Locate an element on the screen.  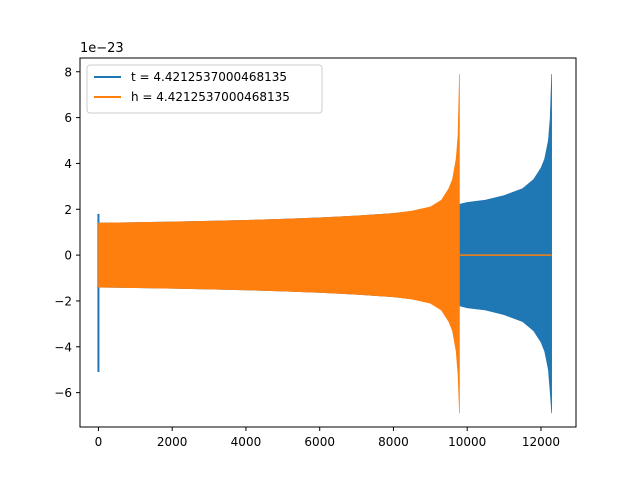
x-tick-label: 8000 is located at coordinates (393, 442).